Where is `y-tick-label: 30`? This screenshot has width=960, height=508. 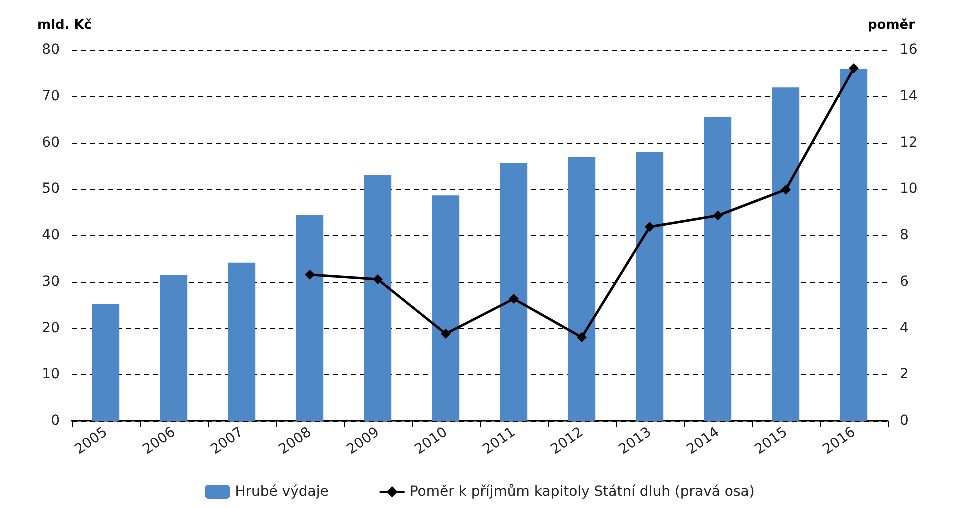
y-tick-label: 30 is located at coordinates (51, 282).